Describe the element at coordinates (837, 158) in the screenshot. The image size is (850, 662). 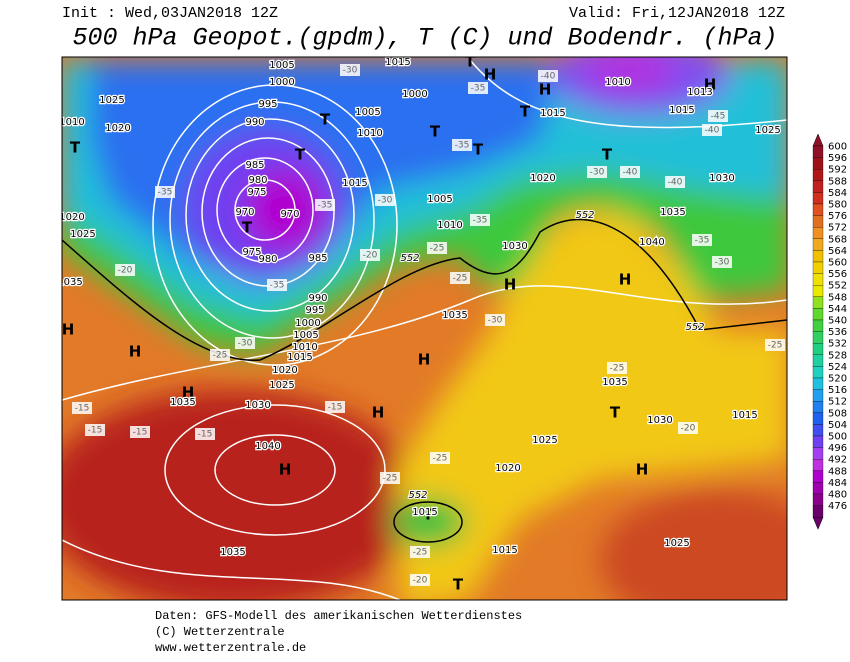
I see `colorbar-label: 596` at that location.